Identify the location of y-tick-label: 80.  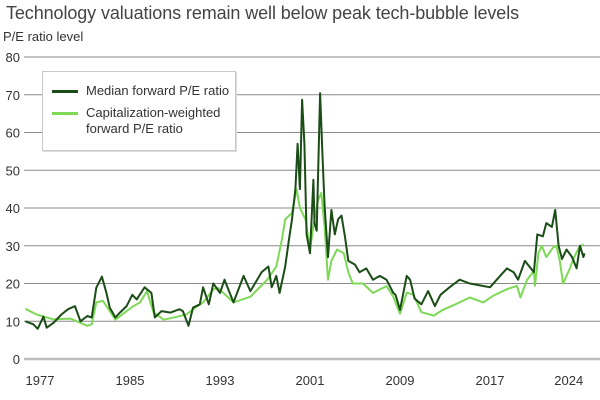
(13, 57).